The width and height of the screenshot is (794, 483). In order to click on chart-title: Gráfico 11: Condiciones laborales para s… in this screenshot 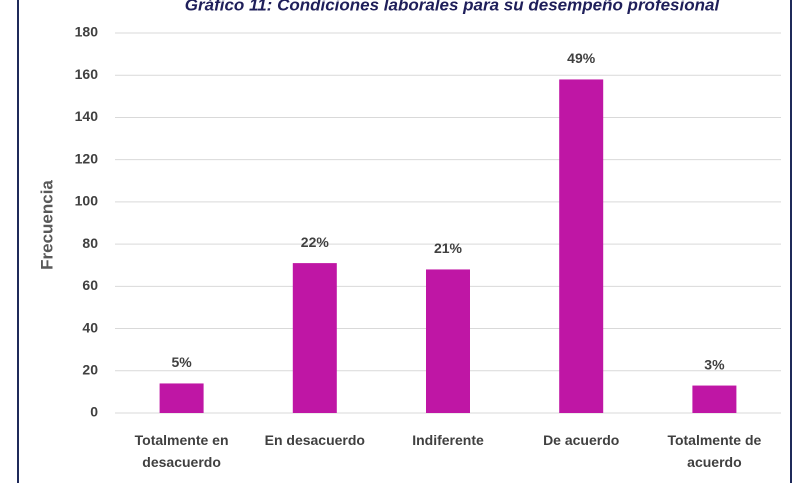, I will do `click(453, 7)`.